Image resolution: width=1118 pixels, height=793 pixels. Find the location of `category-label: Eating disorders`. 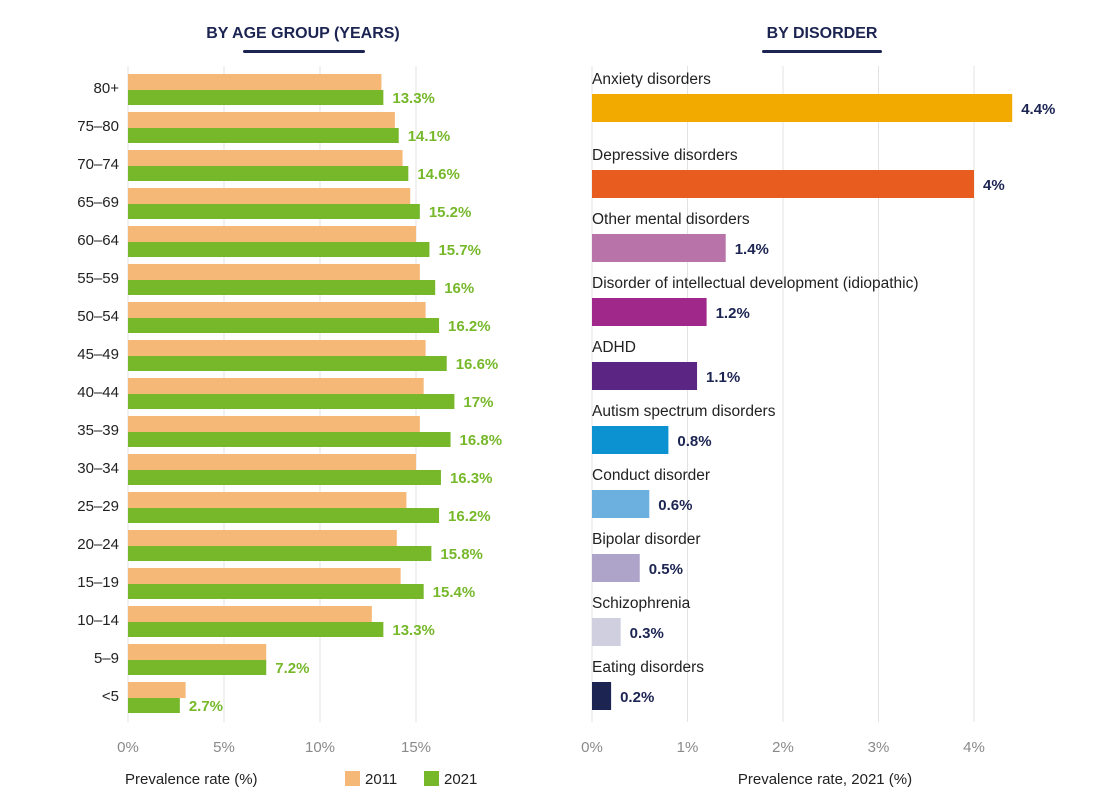

category-label: Eating disorders is located at coordinates (648, 667).